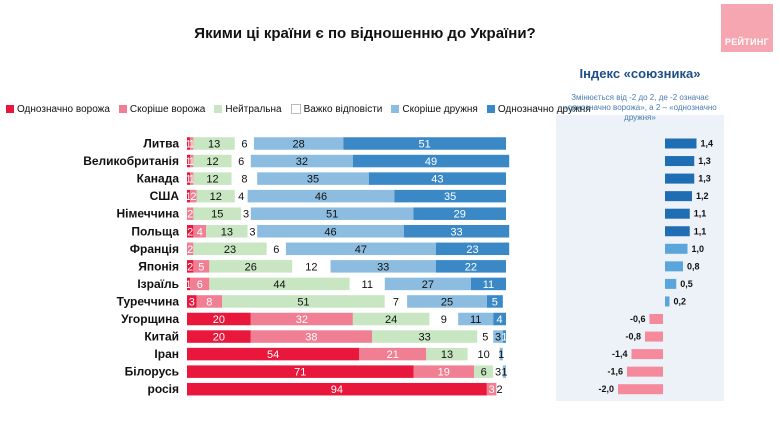 The width and height of the screenshot is (780, 425). Describe the element at coordinates (538, 109) in the screenshot. I see `legend-item: Однозначно дружня` at that location.